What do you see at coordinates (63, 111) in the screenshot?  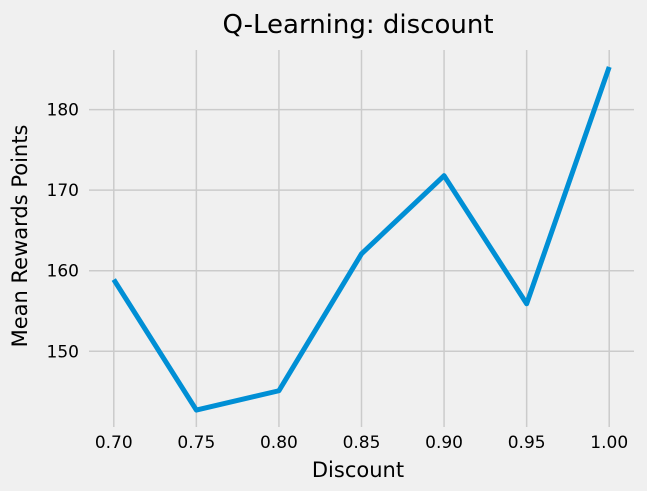 I see `y-tick-label: 180` at bounding box center [63, 111].